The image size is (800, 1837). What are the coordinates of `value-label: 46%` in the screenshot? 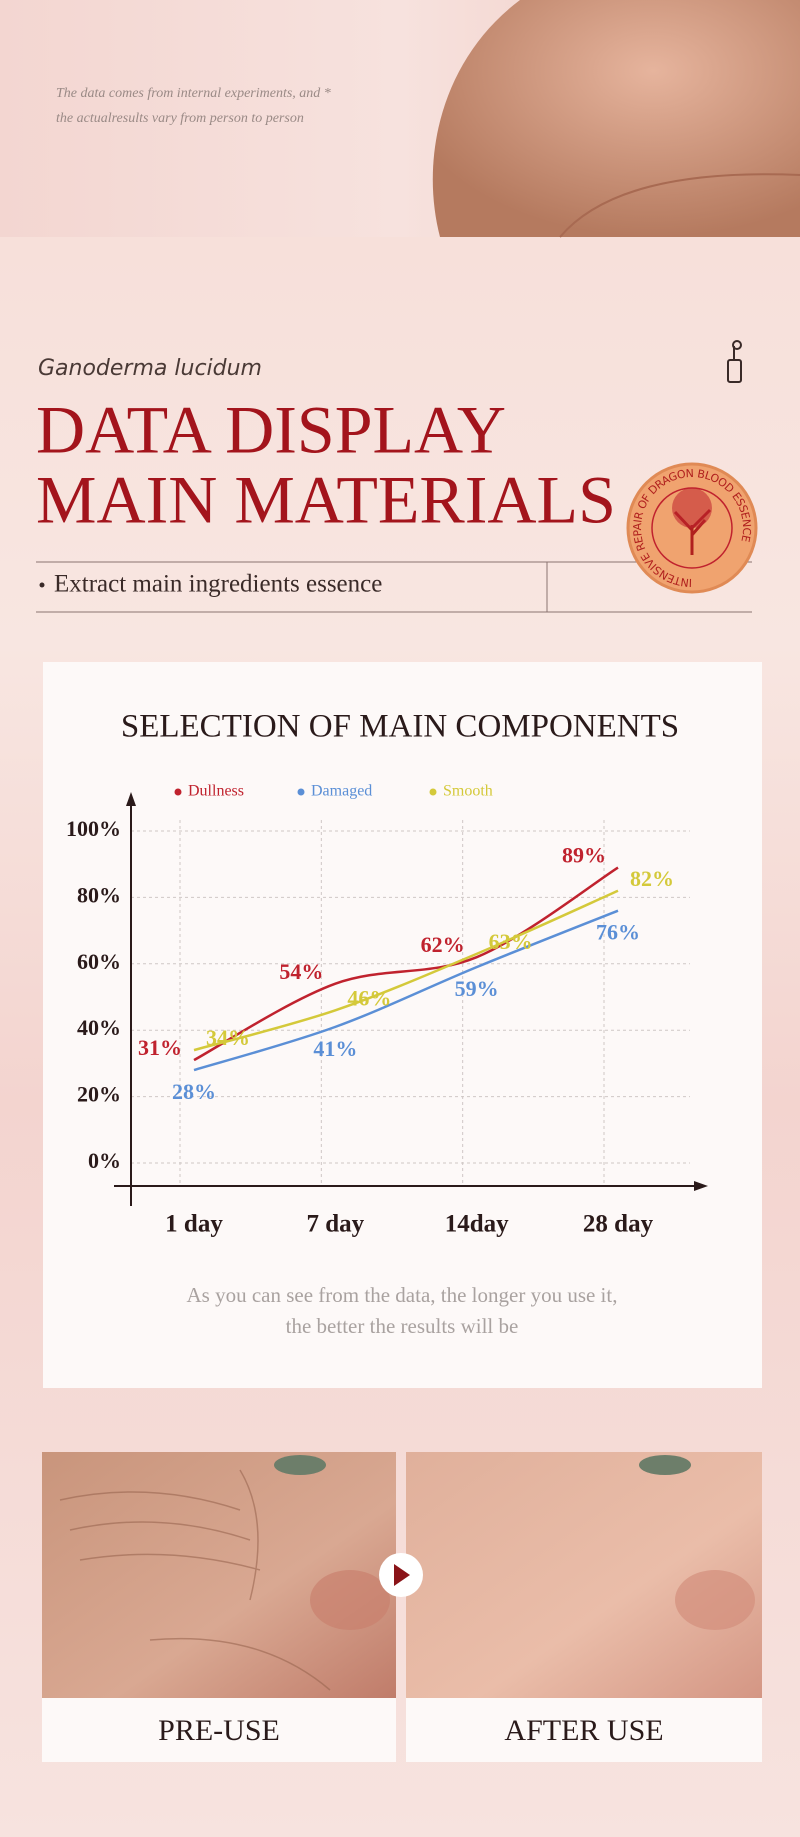 It's located at (369, 997).